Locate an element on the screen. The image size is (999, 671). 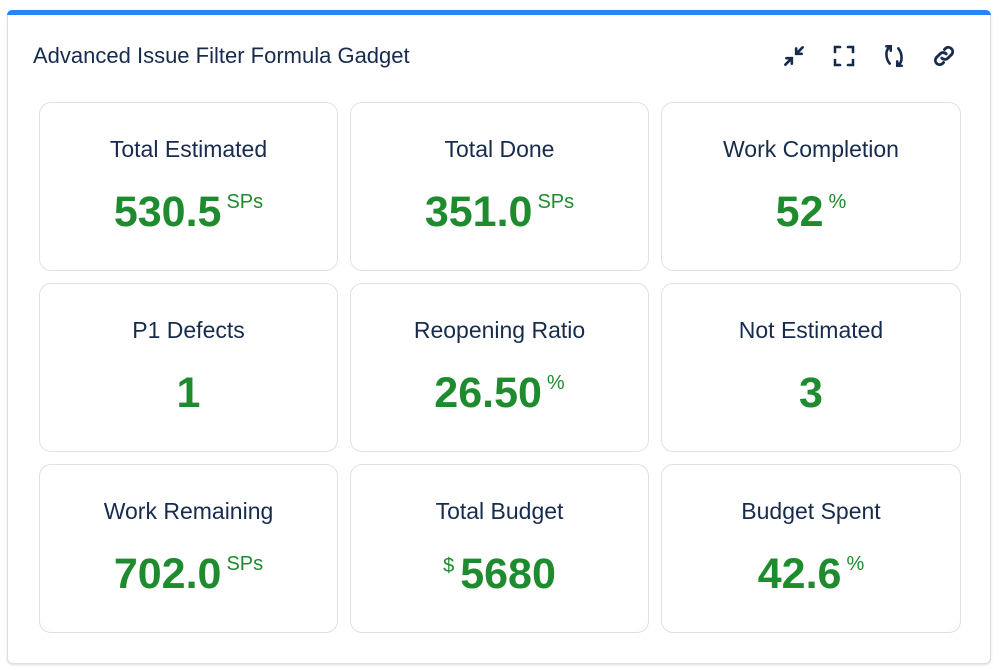
metric-label: Total Done is located at coordinates (499, 149).